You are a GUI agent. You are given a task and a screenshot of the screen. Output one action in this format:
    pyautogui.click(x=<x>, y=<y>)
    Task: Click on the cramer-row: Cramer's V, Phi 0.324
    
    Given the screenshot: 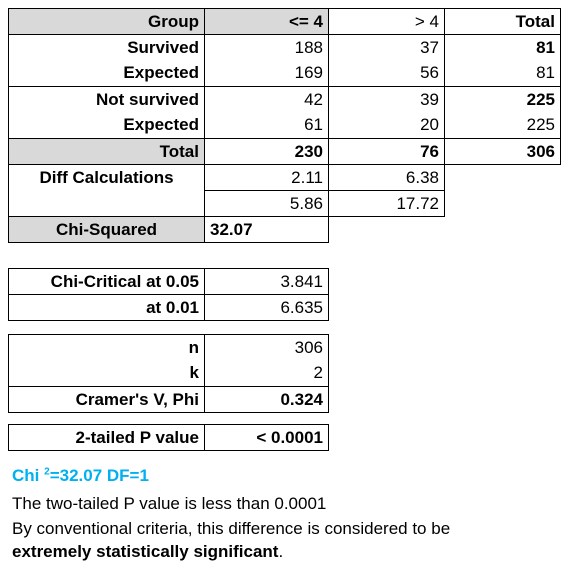 What is the action you would take?
    pyautogui.click(x=168, y=399)
    